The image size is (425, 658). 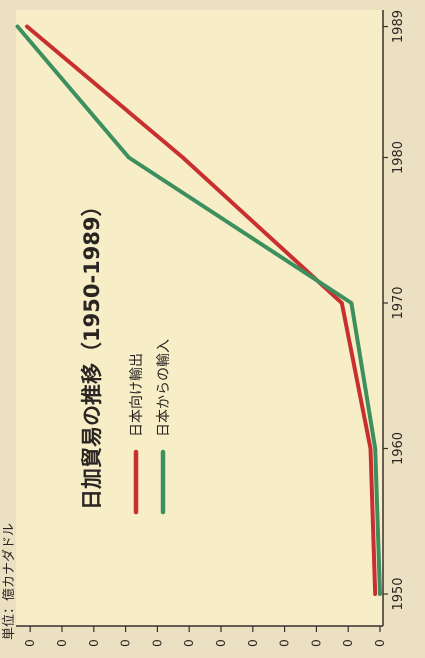 I want to click on y-axis-ticks: 0 0 0 0 0 0 0 0 0 0 0 0, so click(x=205, y=636).